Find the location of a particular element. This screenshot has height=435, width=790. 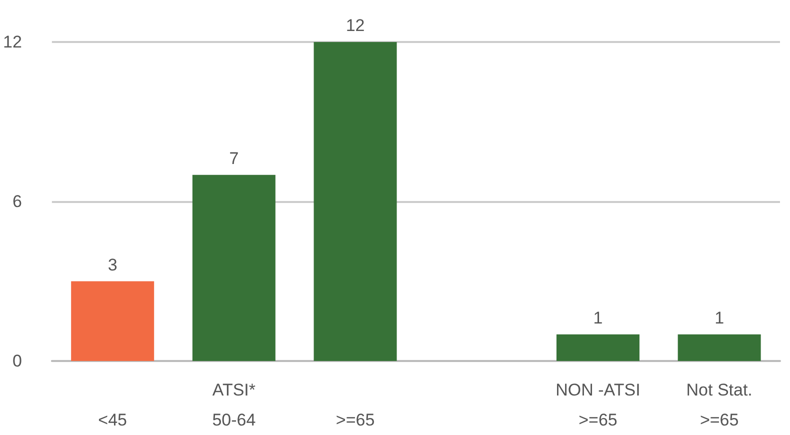

data-label: 3 is located at coordinates (113, 264).